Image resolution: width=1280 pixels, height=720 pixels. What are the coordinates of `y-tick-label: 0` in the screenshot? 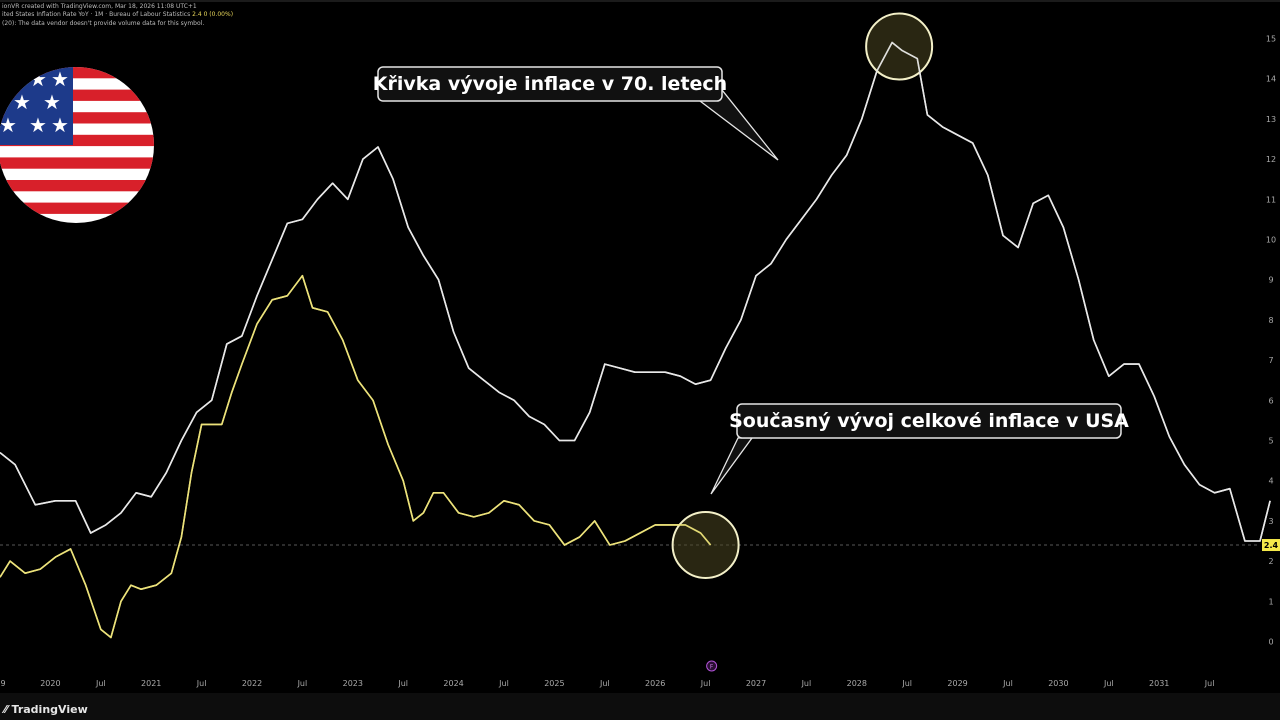 It's located at (1270, 642).